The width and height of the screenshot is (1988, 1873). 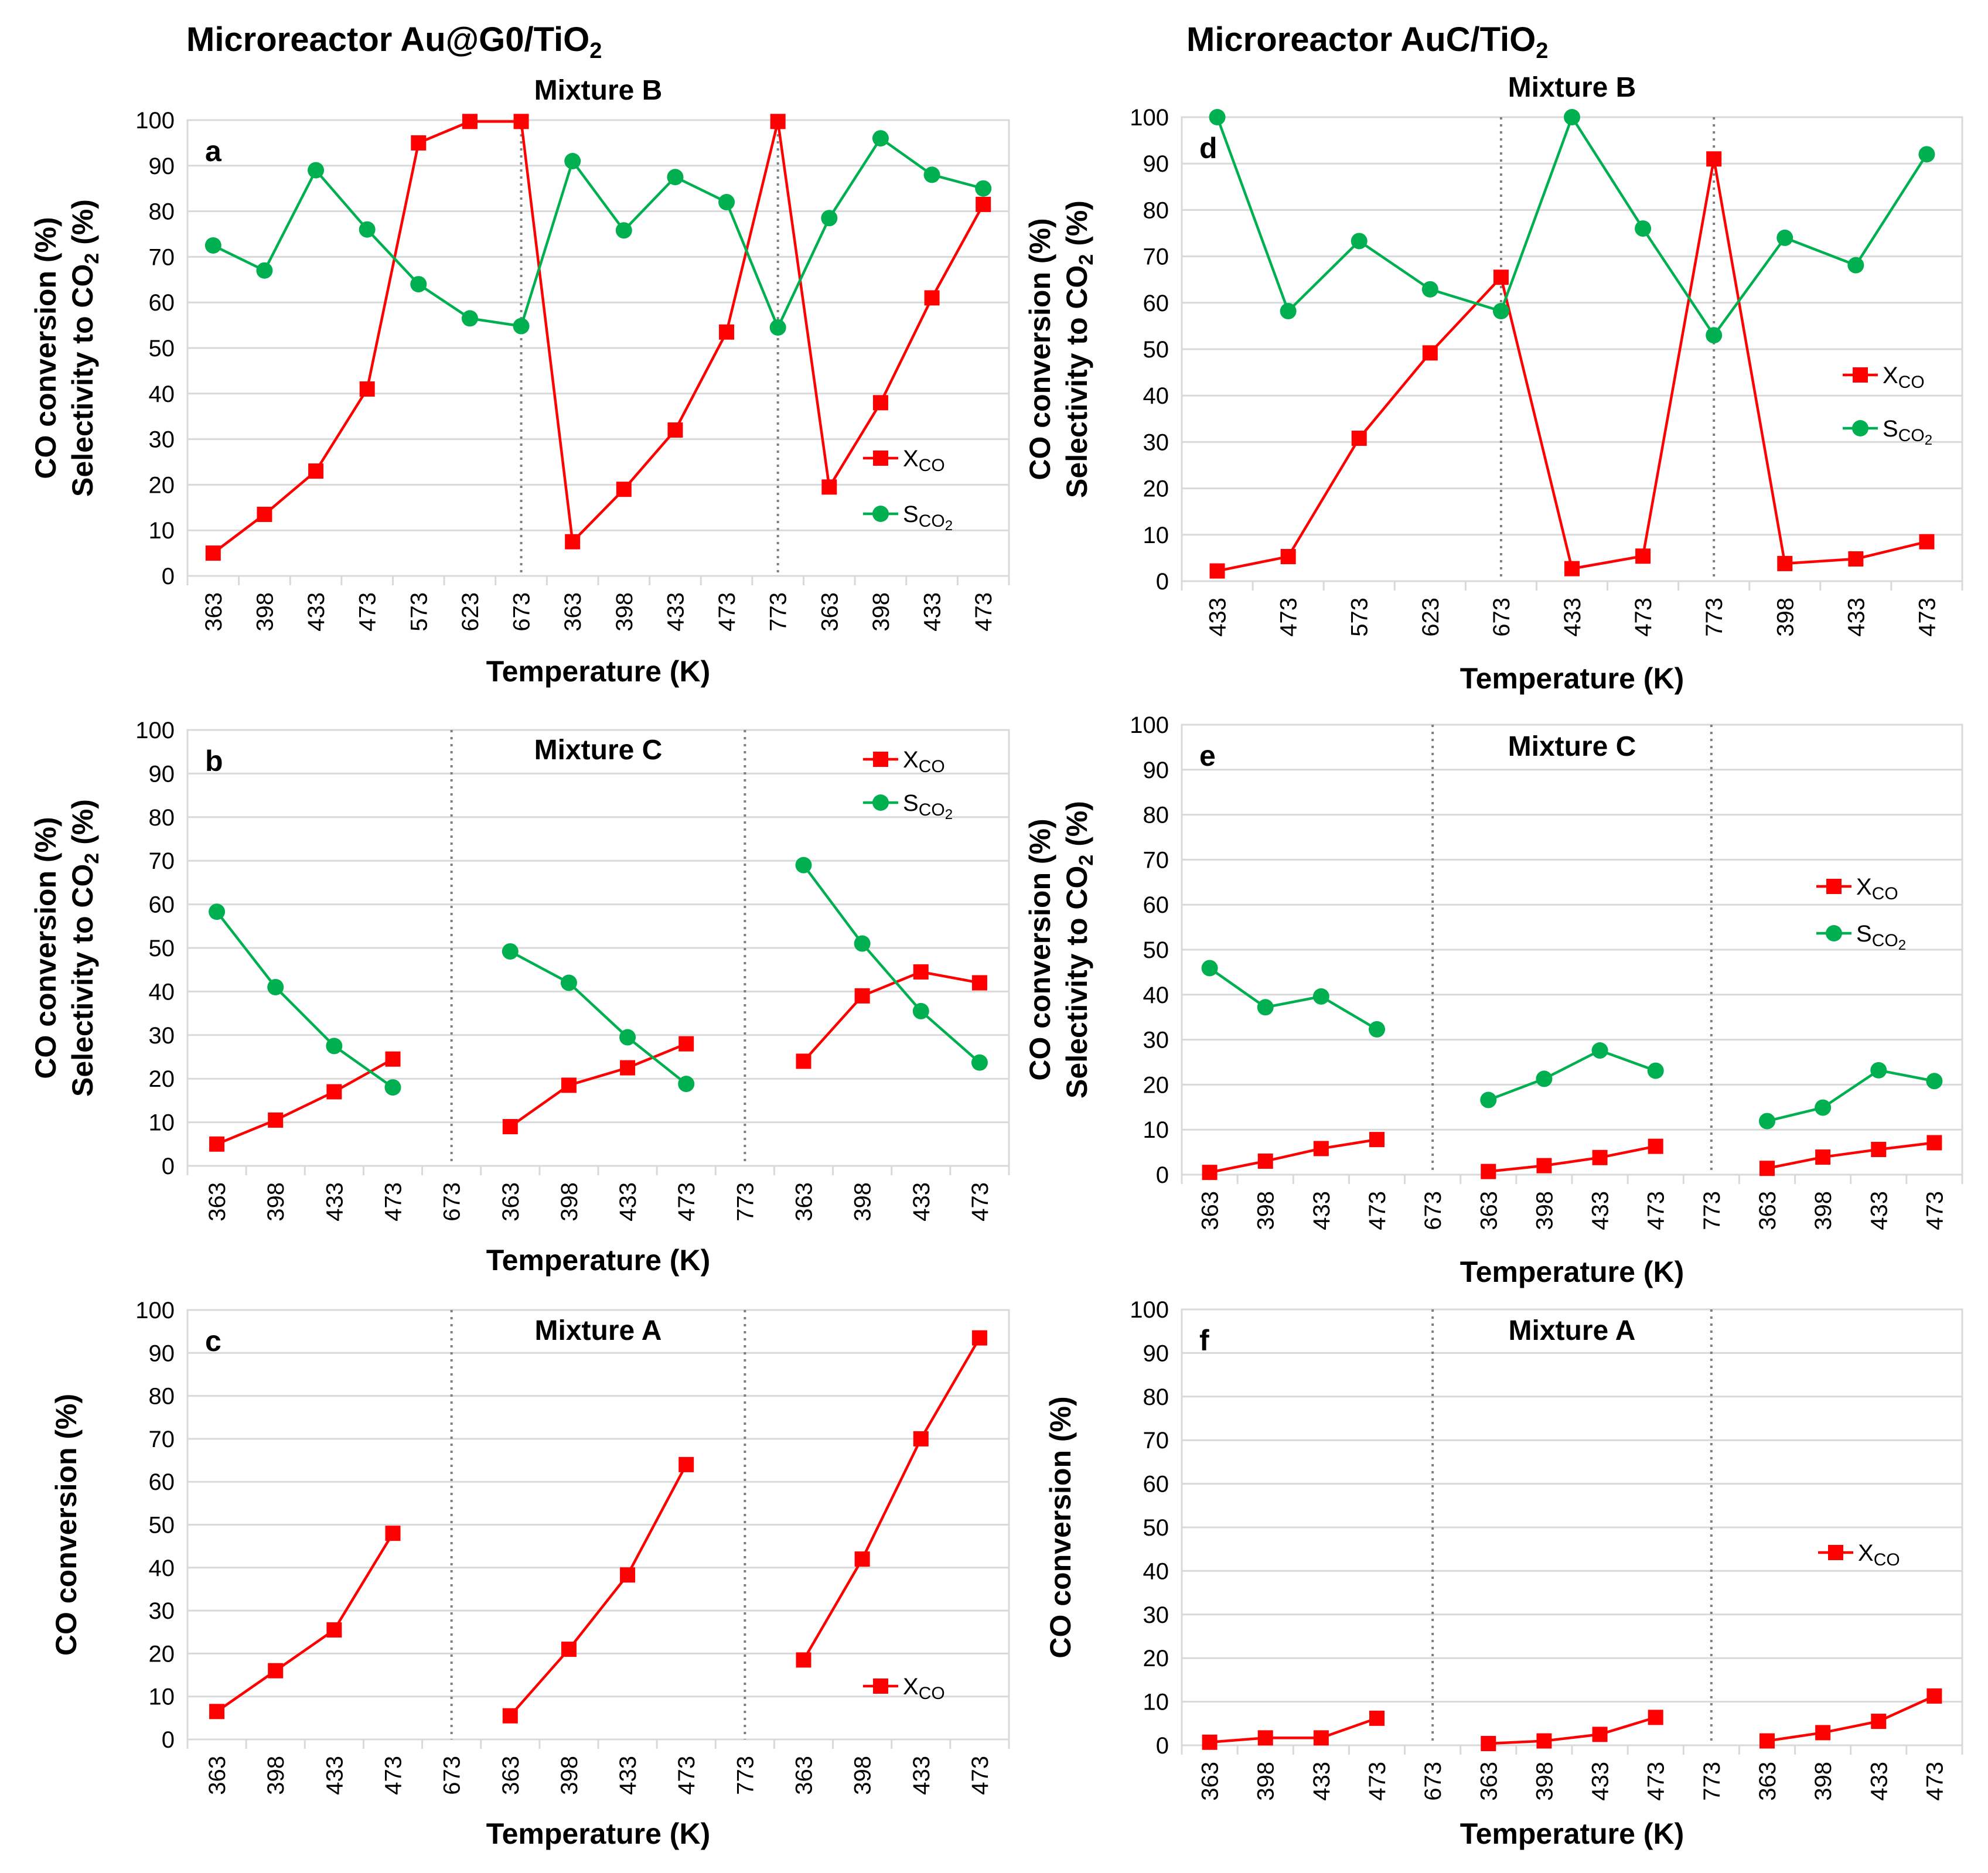 I want to click on panel-c-x-axis-title: Temperature (K), so click(x=598, y=1833).